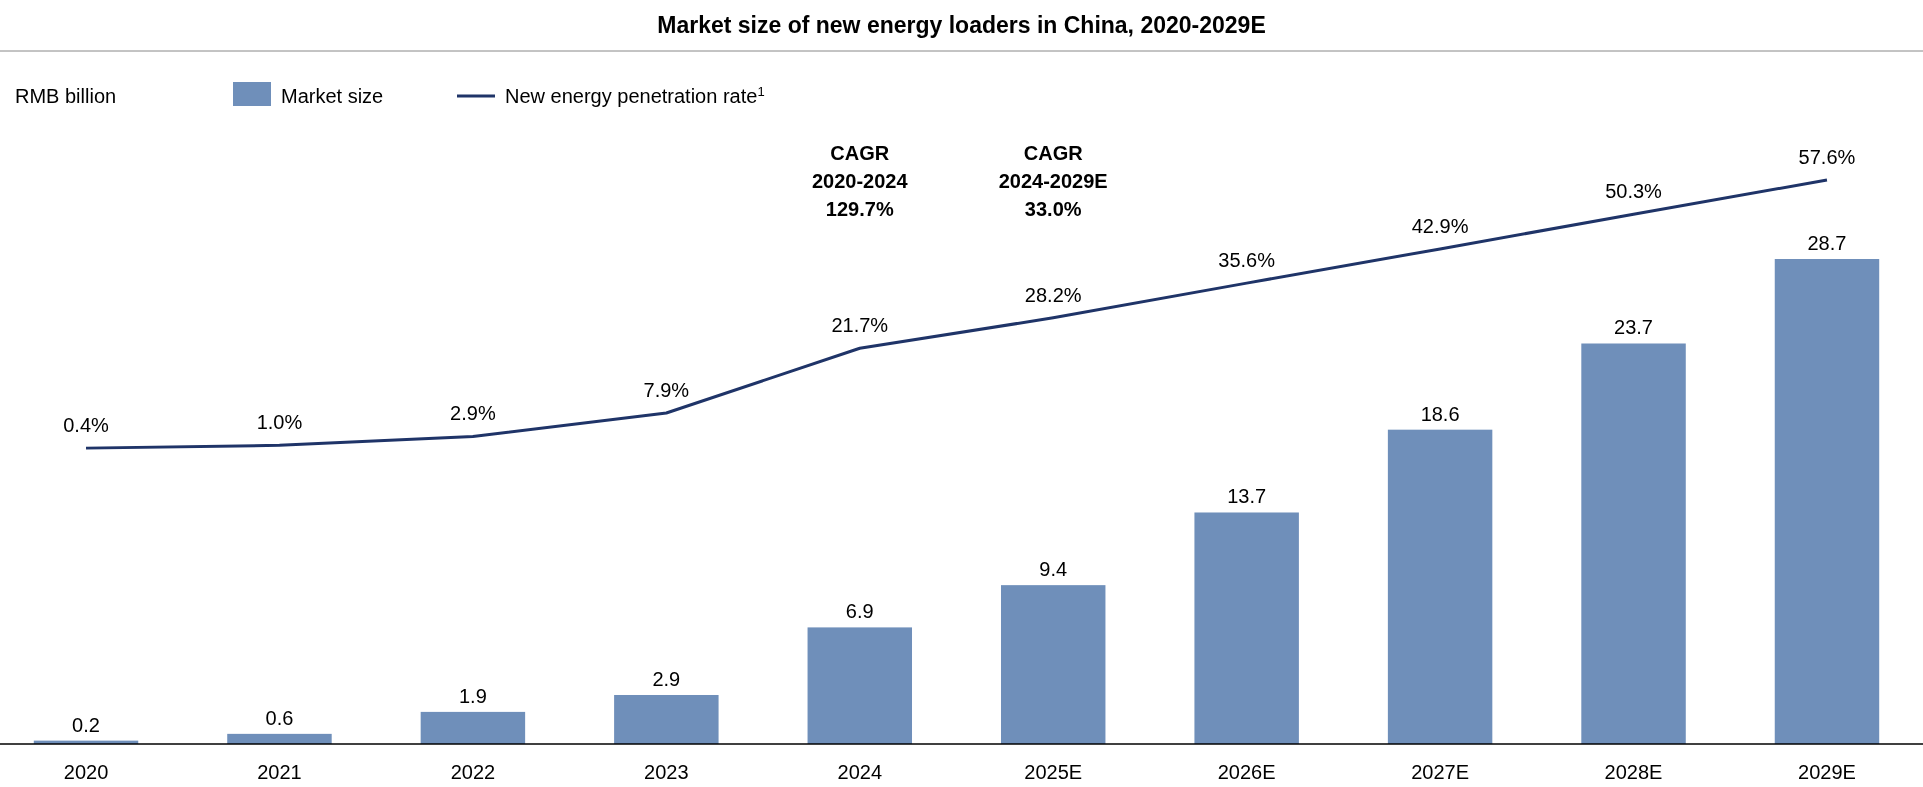  I want to click on x-tick-label: 2022, so click(473, 772).